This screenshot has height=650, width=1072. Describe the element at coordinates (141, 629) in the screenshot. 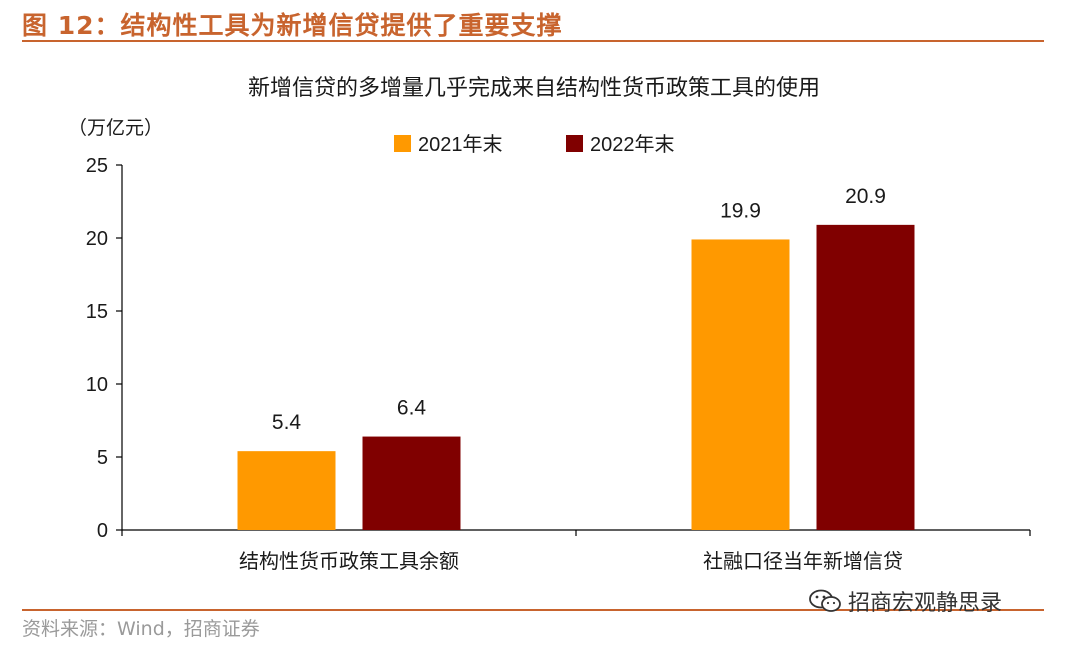

I see `source-note: 资料来源：Wind，招商证券` at that location.